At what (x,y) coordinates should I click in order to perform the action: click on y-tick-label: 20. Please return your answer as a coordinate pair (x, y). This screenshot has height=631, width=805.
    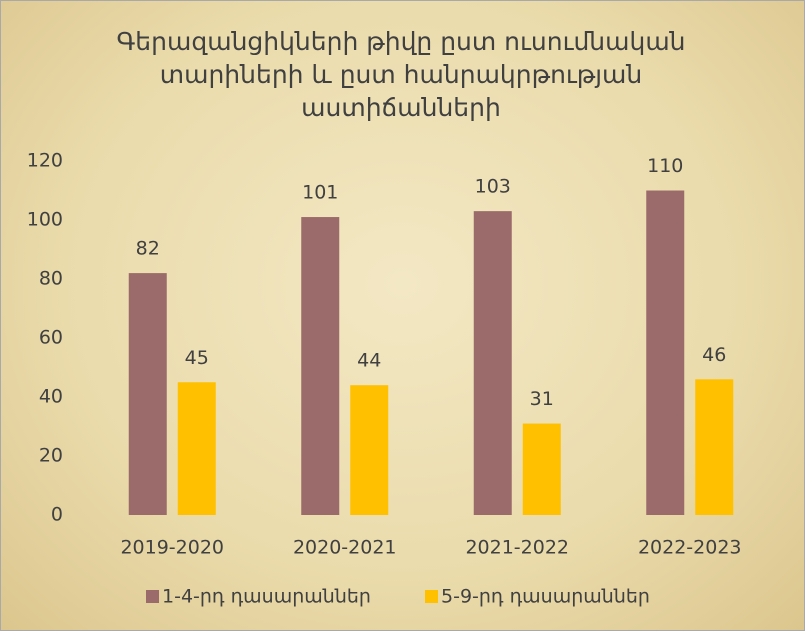
    Looking at the image, I should click on (51, 456).